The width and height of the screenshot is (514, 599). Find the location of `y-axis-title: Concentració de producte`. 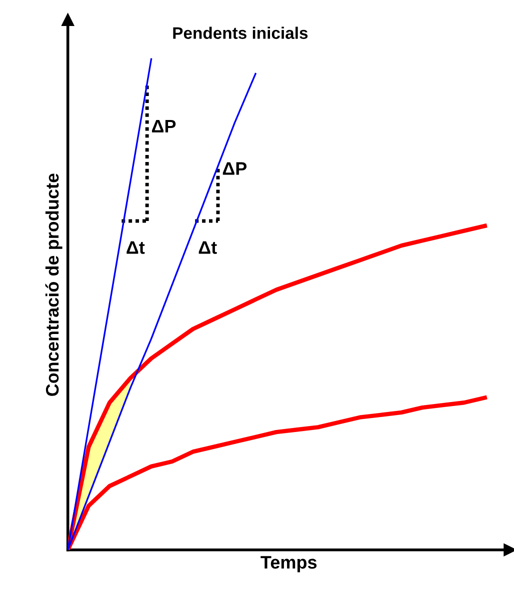

y-axis-title: Concentració de producte is located at coordinates (53, 285).